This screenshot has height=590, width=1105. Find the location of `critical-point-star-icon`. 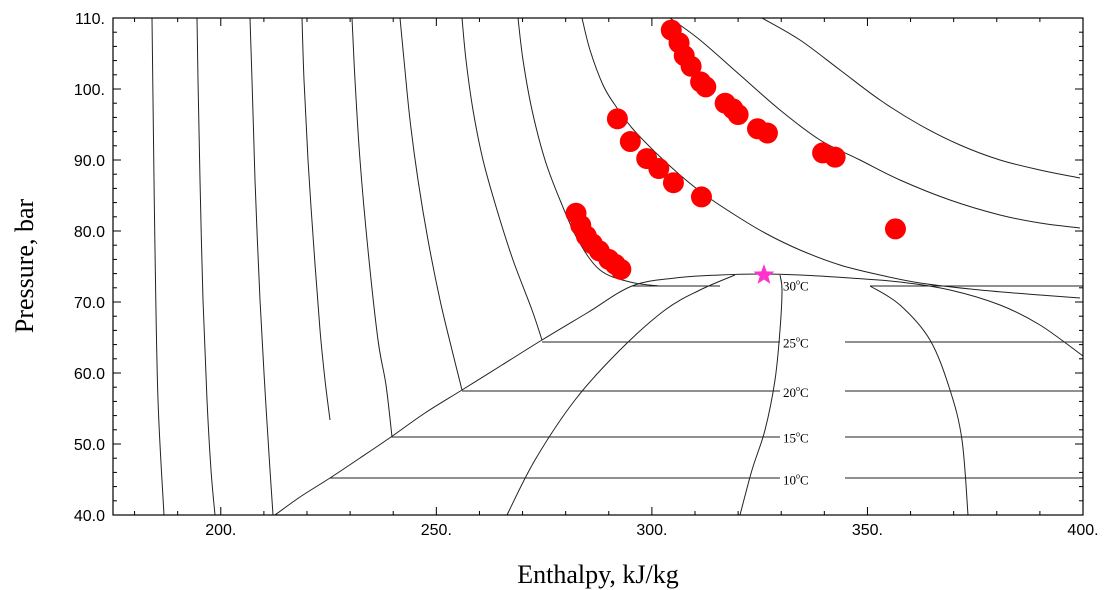

critical-point-star-icon is located at coordinates (764, 274).